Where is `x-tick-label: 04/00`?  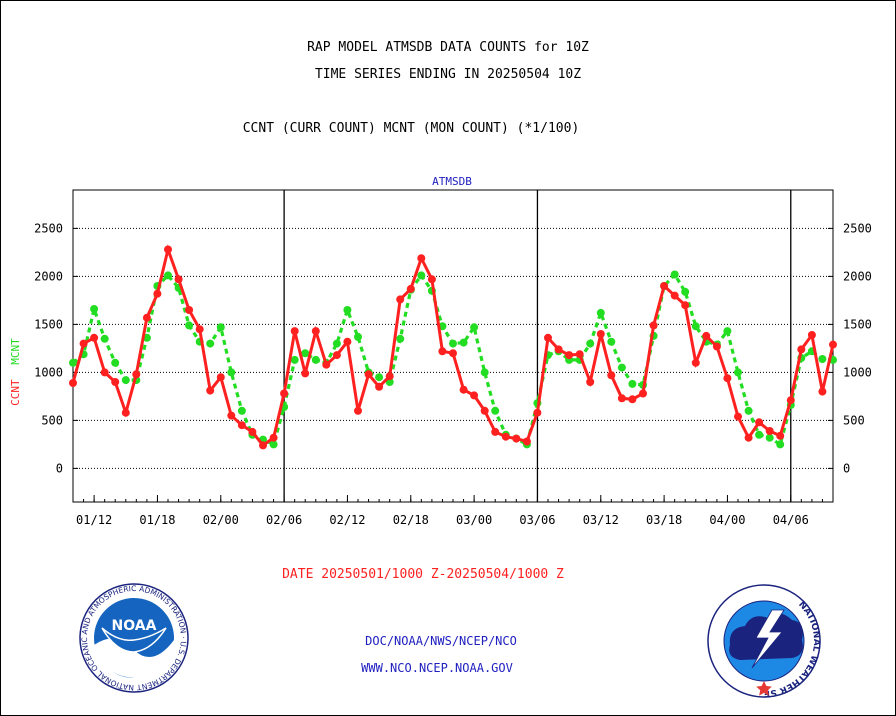
x-tick-label: 04/00 is located at coordinates (727, 520).